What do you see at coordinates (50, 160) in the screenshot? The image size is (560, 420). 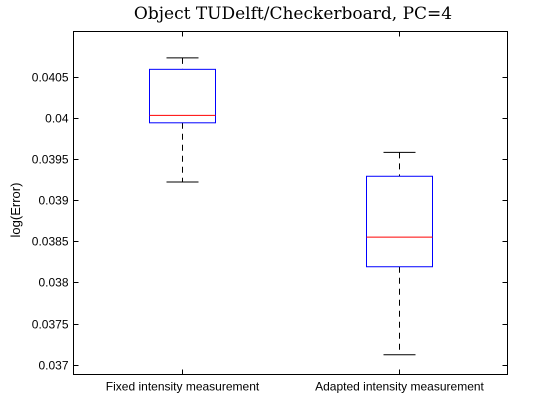 I see `y-tick-label: 0.0395` at bounding box center [50, 160].